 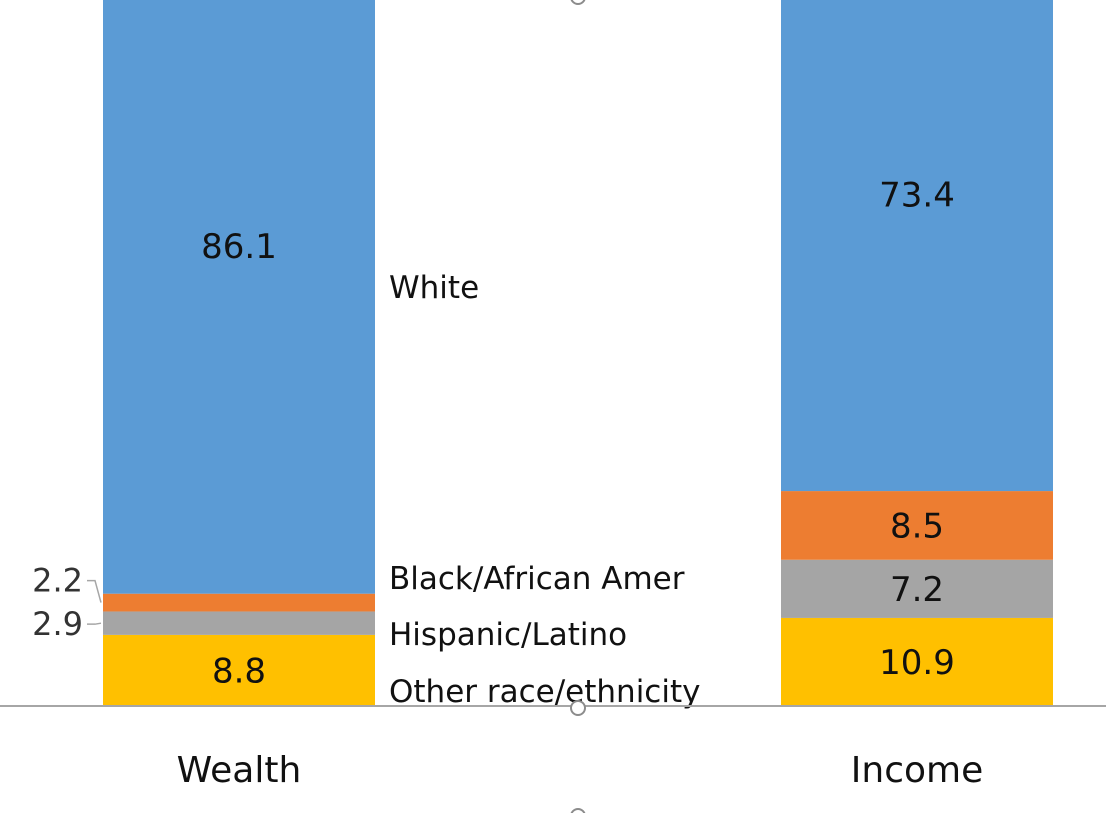 I want to click on data-label-wealth-black-african-amer: 2.2, so click(x=57, y=581).